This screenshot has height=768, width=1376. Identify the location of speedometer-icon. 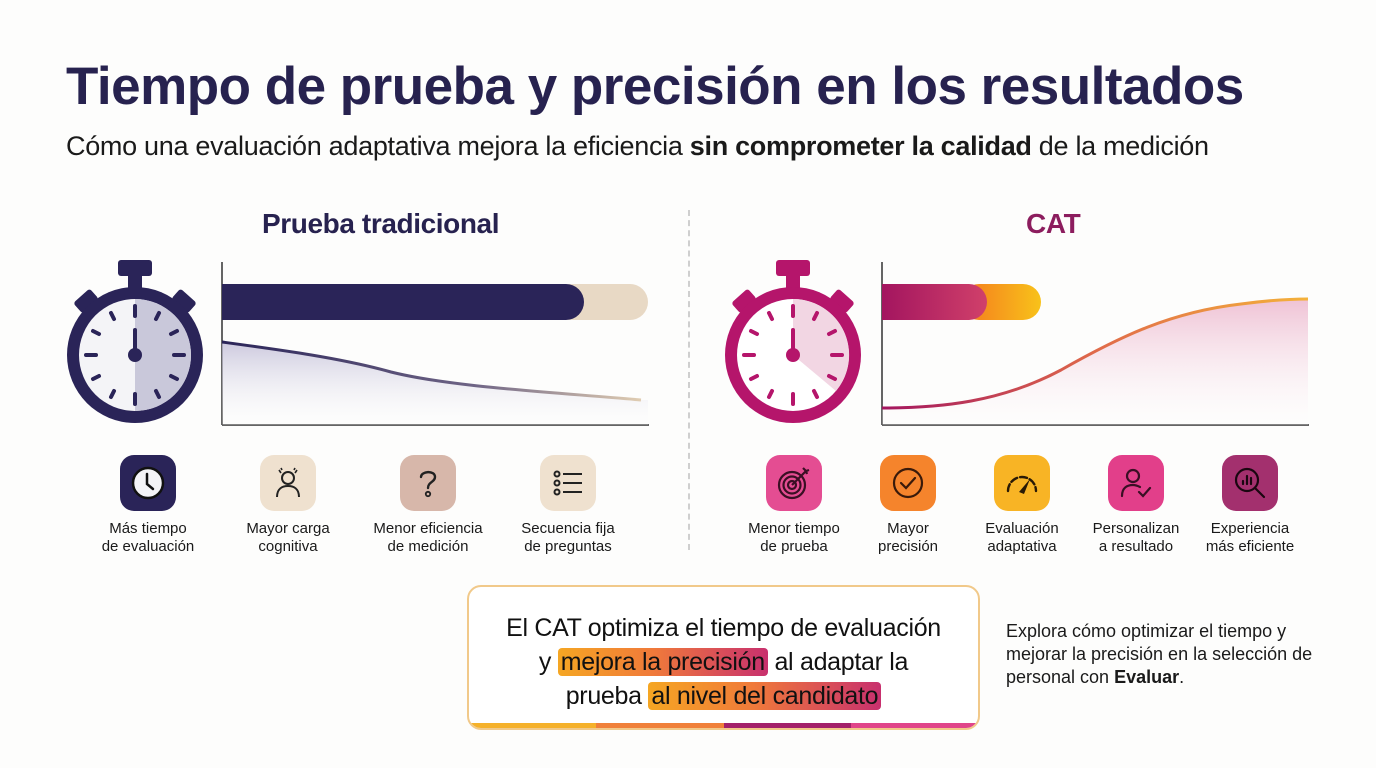
(1022, 483).